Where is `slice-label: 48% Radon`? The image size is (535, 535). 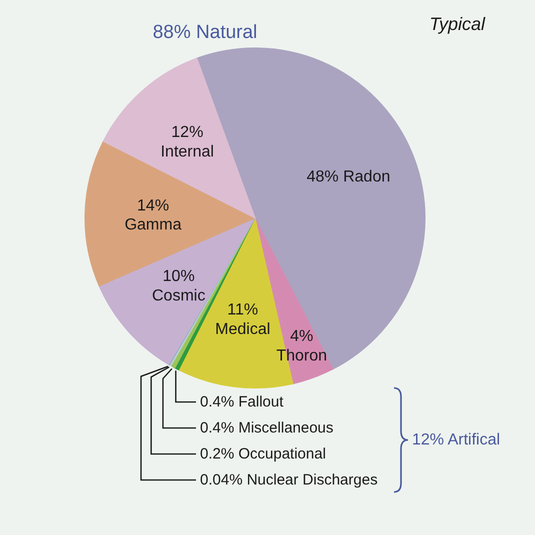 slice-label: 48% Radon is located at coordinates (348, 177).